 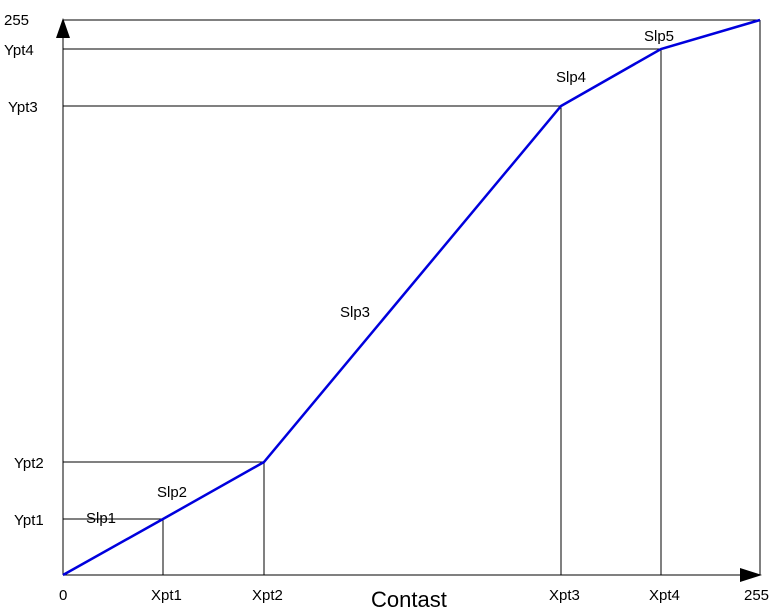 I want to click on segment-label-slp2: Slp2, so click(x=172, y=492).